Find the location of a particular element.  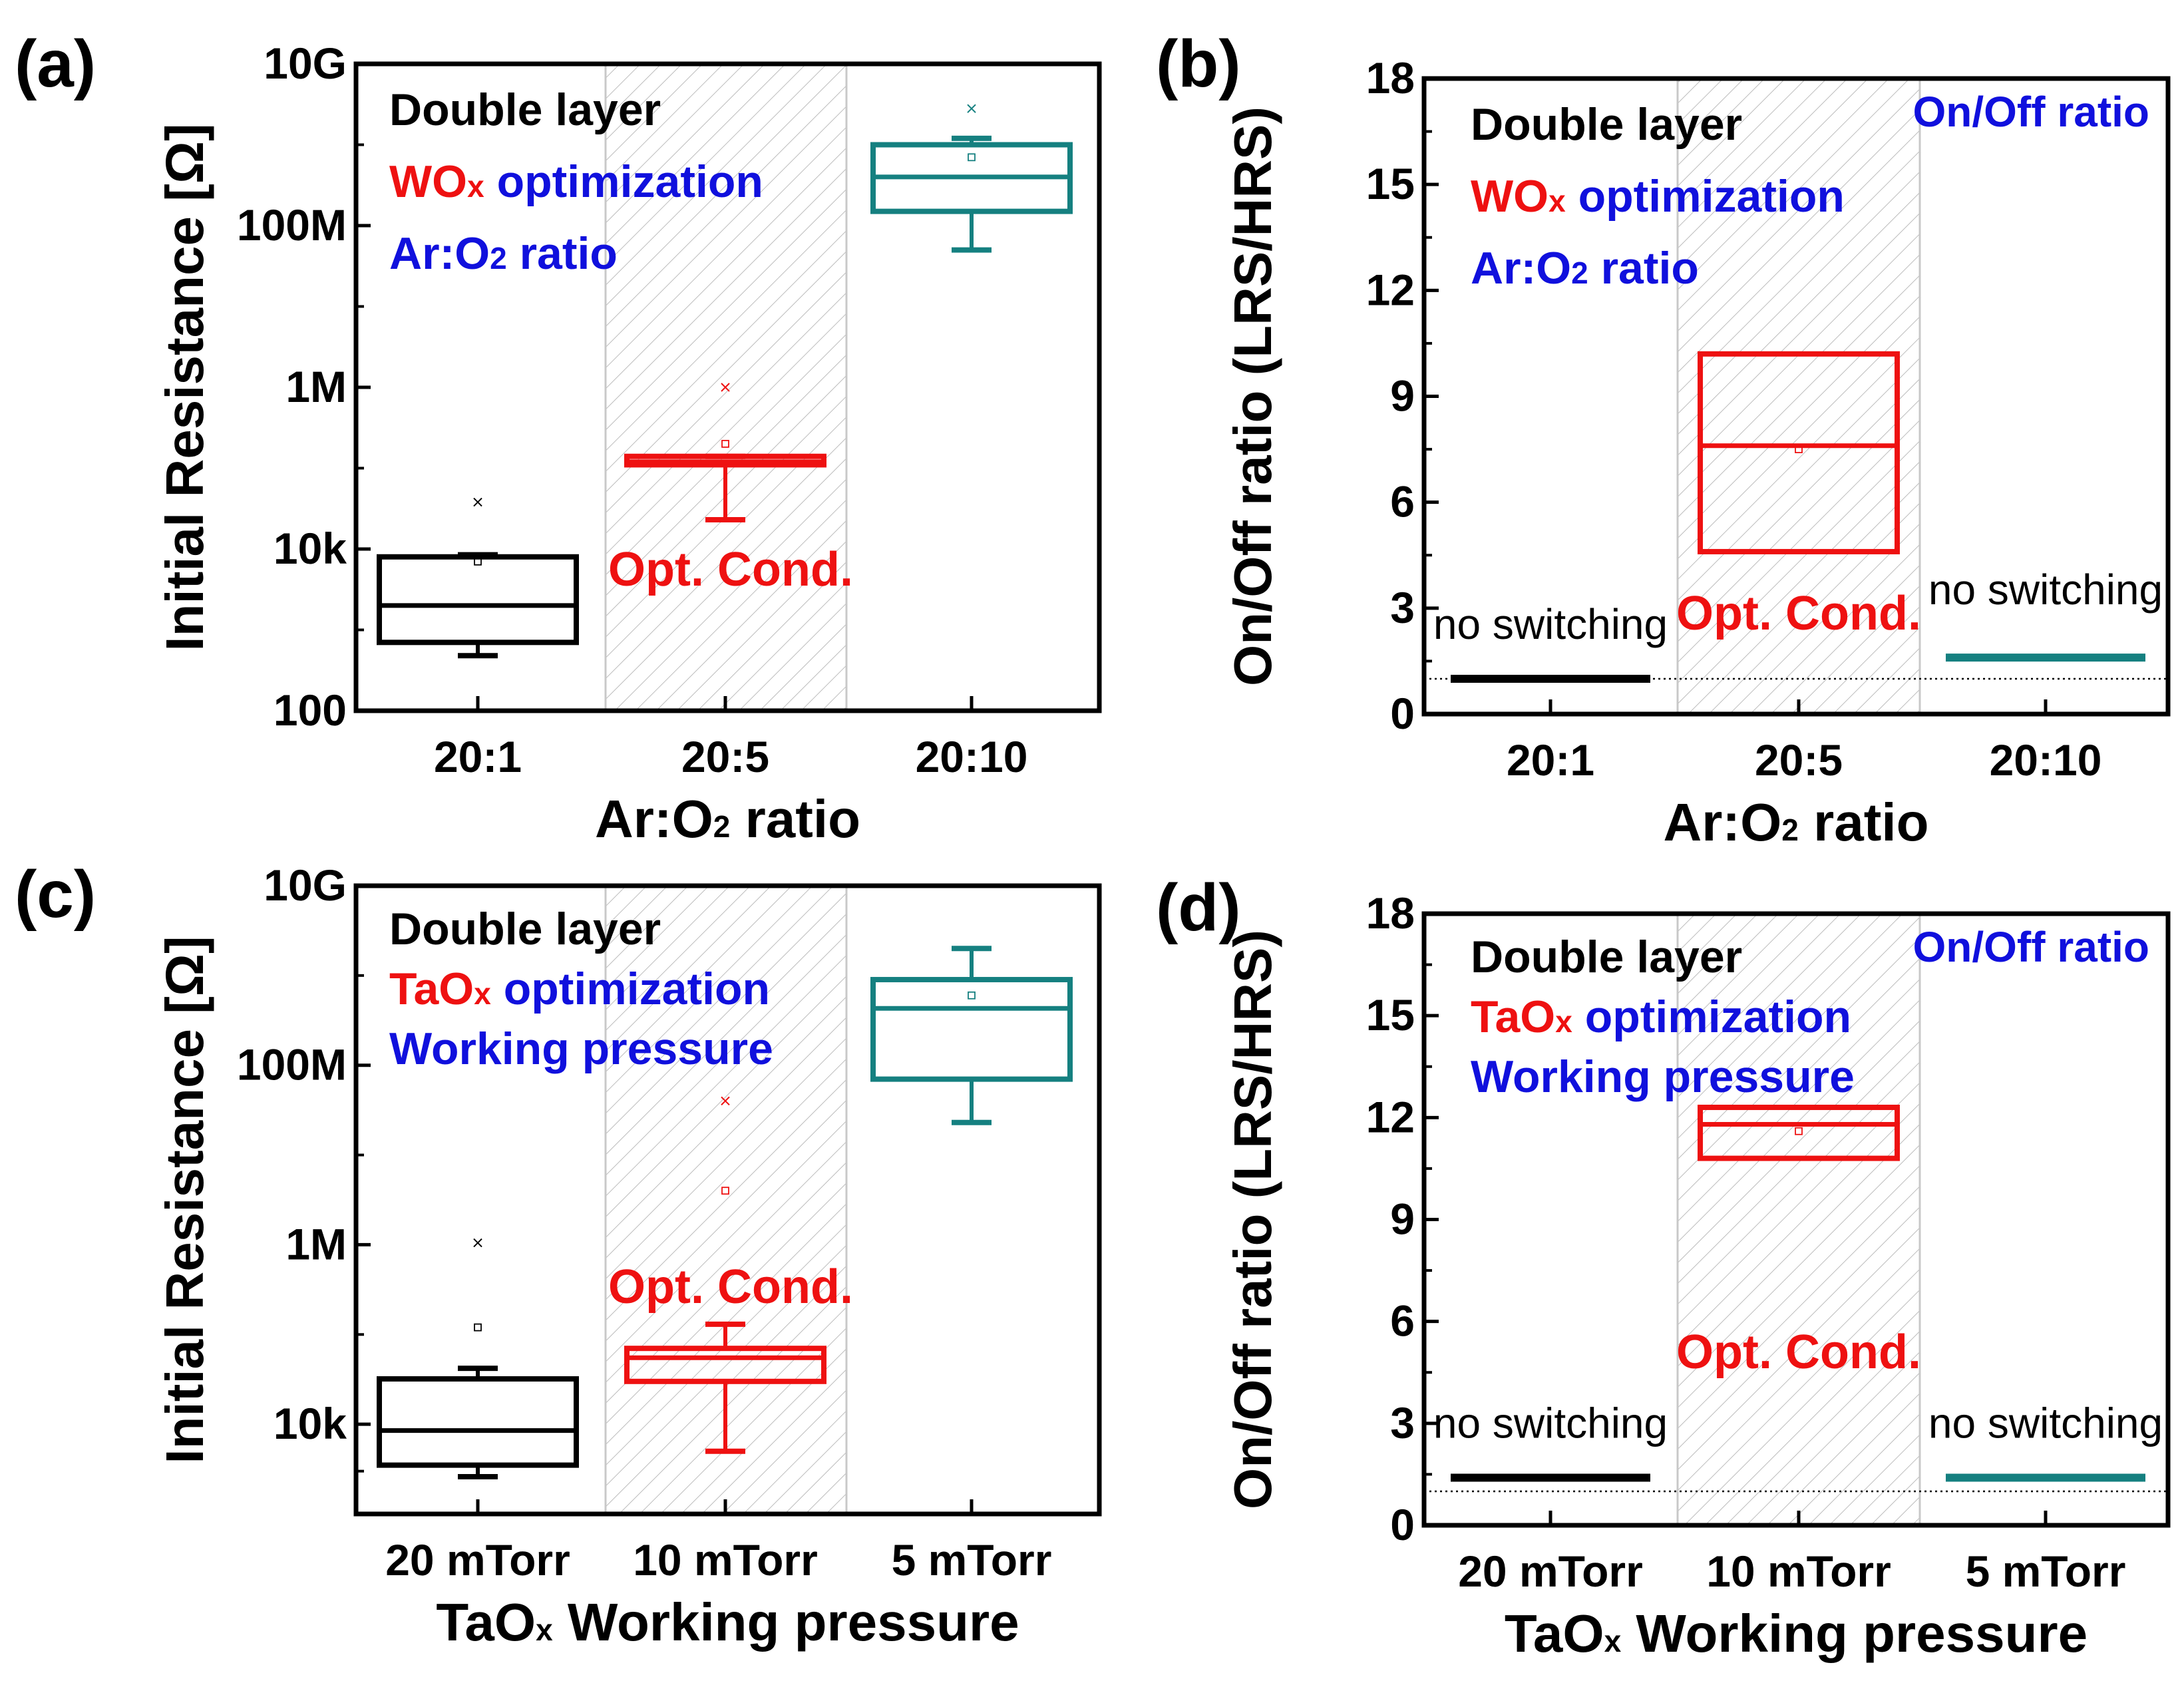

y-tick-label: 0 is located at coordinates (1402, 713).